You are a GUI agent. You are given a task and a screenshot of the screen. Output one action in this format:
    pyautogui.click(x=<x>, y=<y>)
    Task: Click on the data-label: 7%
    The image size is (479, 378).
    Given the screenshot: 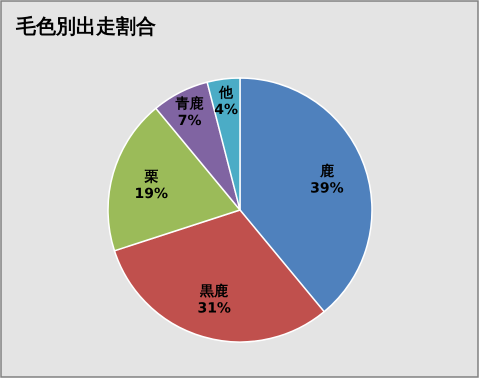 What is the action you would take?
    pyautogui.click(x=190, y=121)
    